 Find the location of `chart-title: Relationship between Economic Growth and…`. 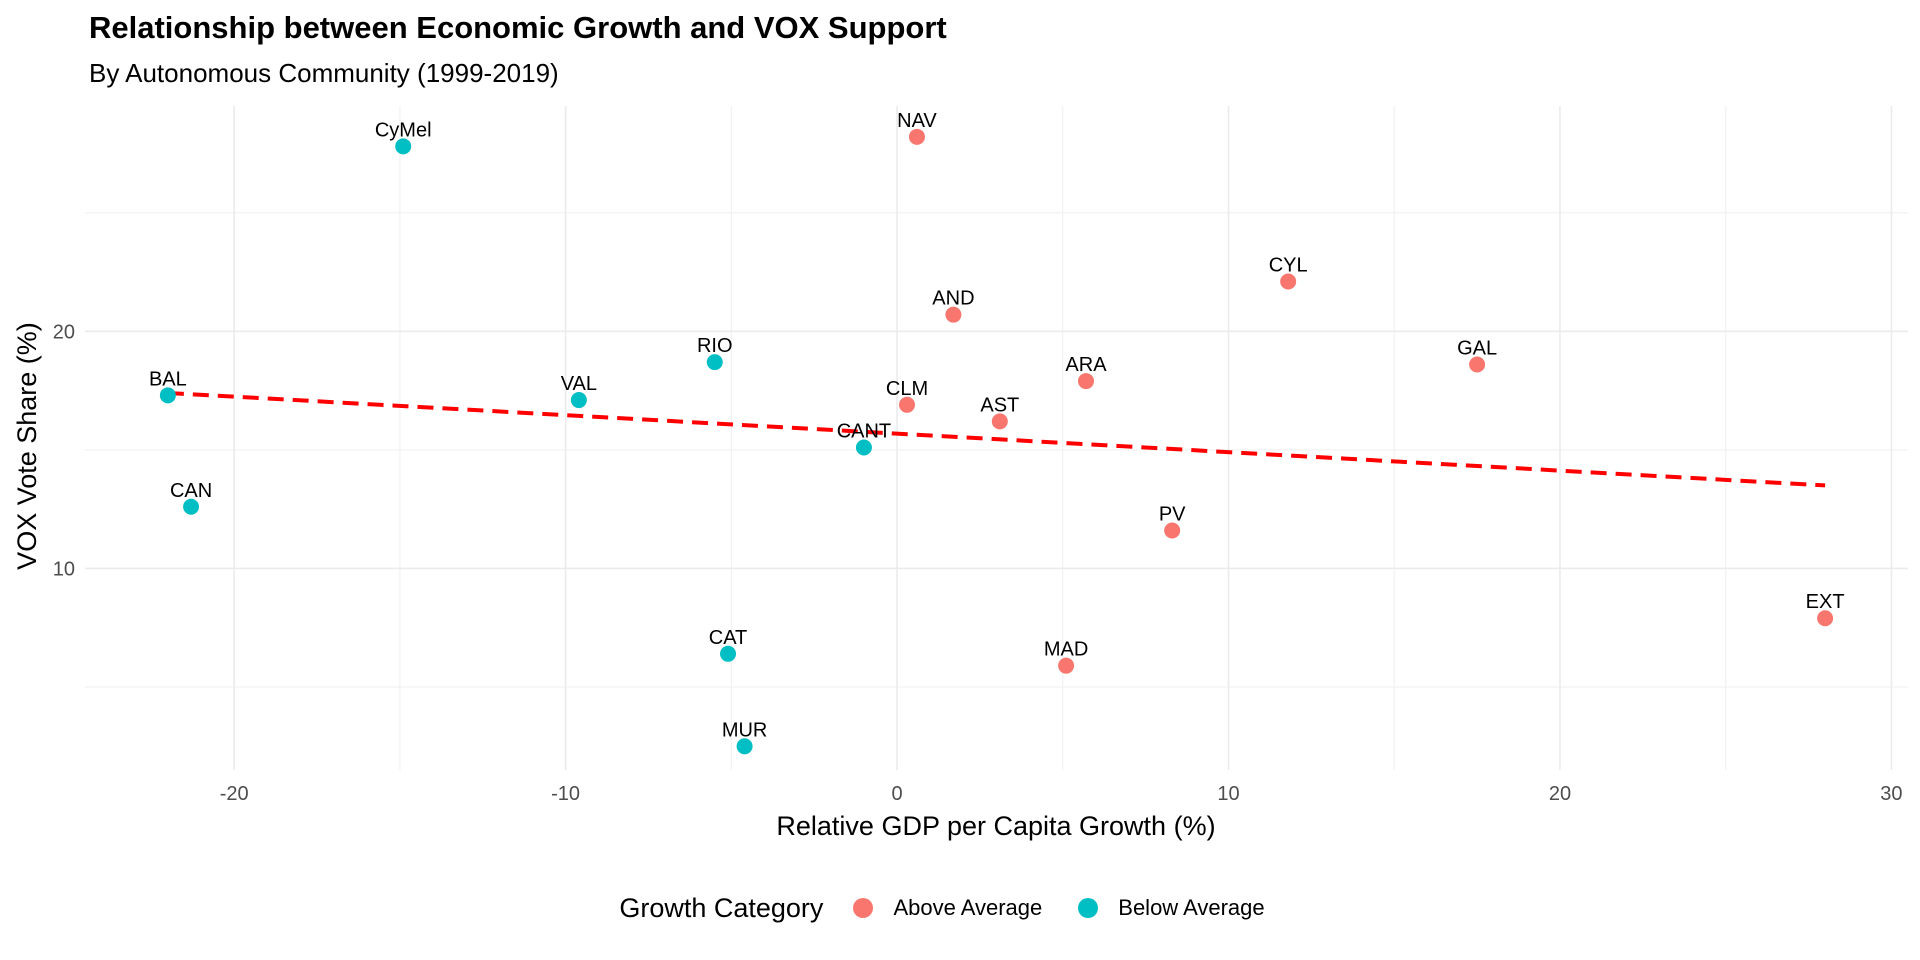

chart-title: Relationship between Economic Growth and… is located at coordinates (518, 27).